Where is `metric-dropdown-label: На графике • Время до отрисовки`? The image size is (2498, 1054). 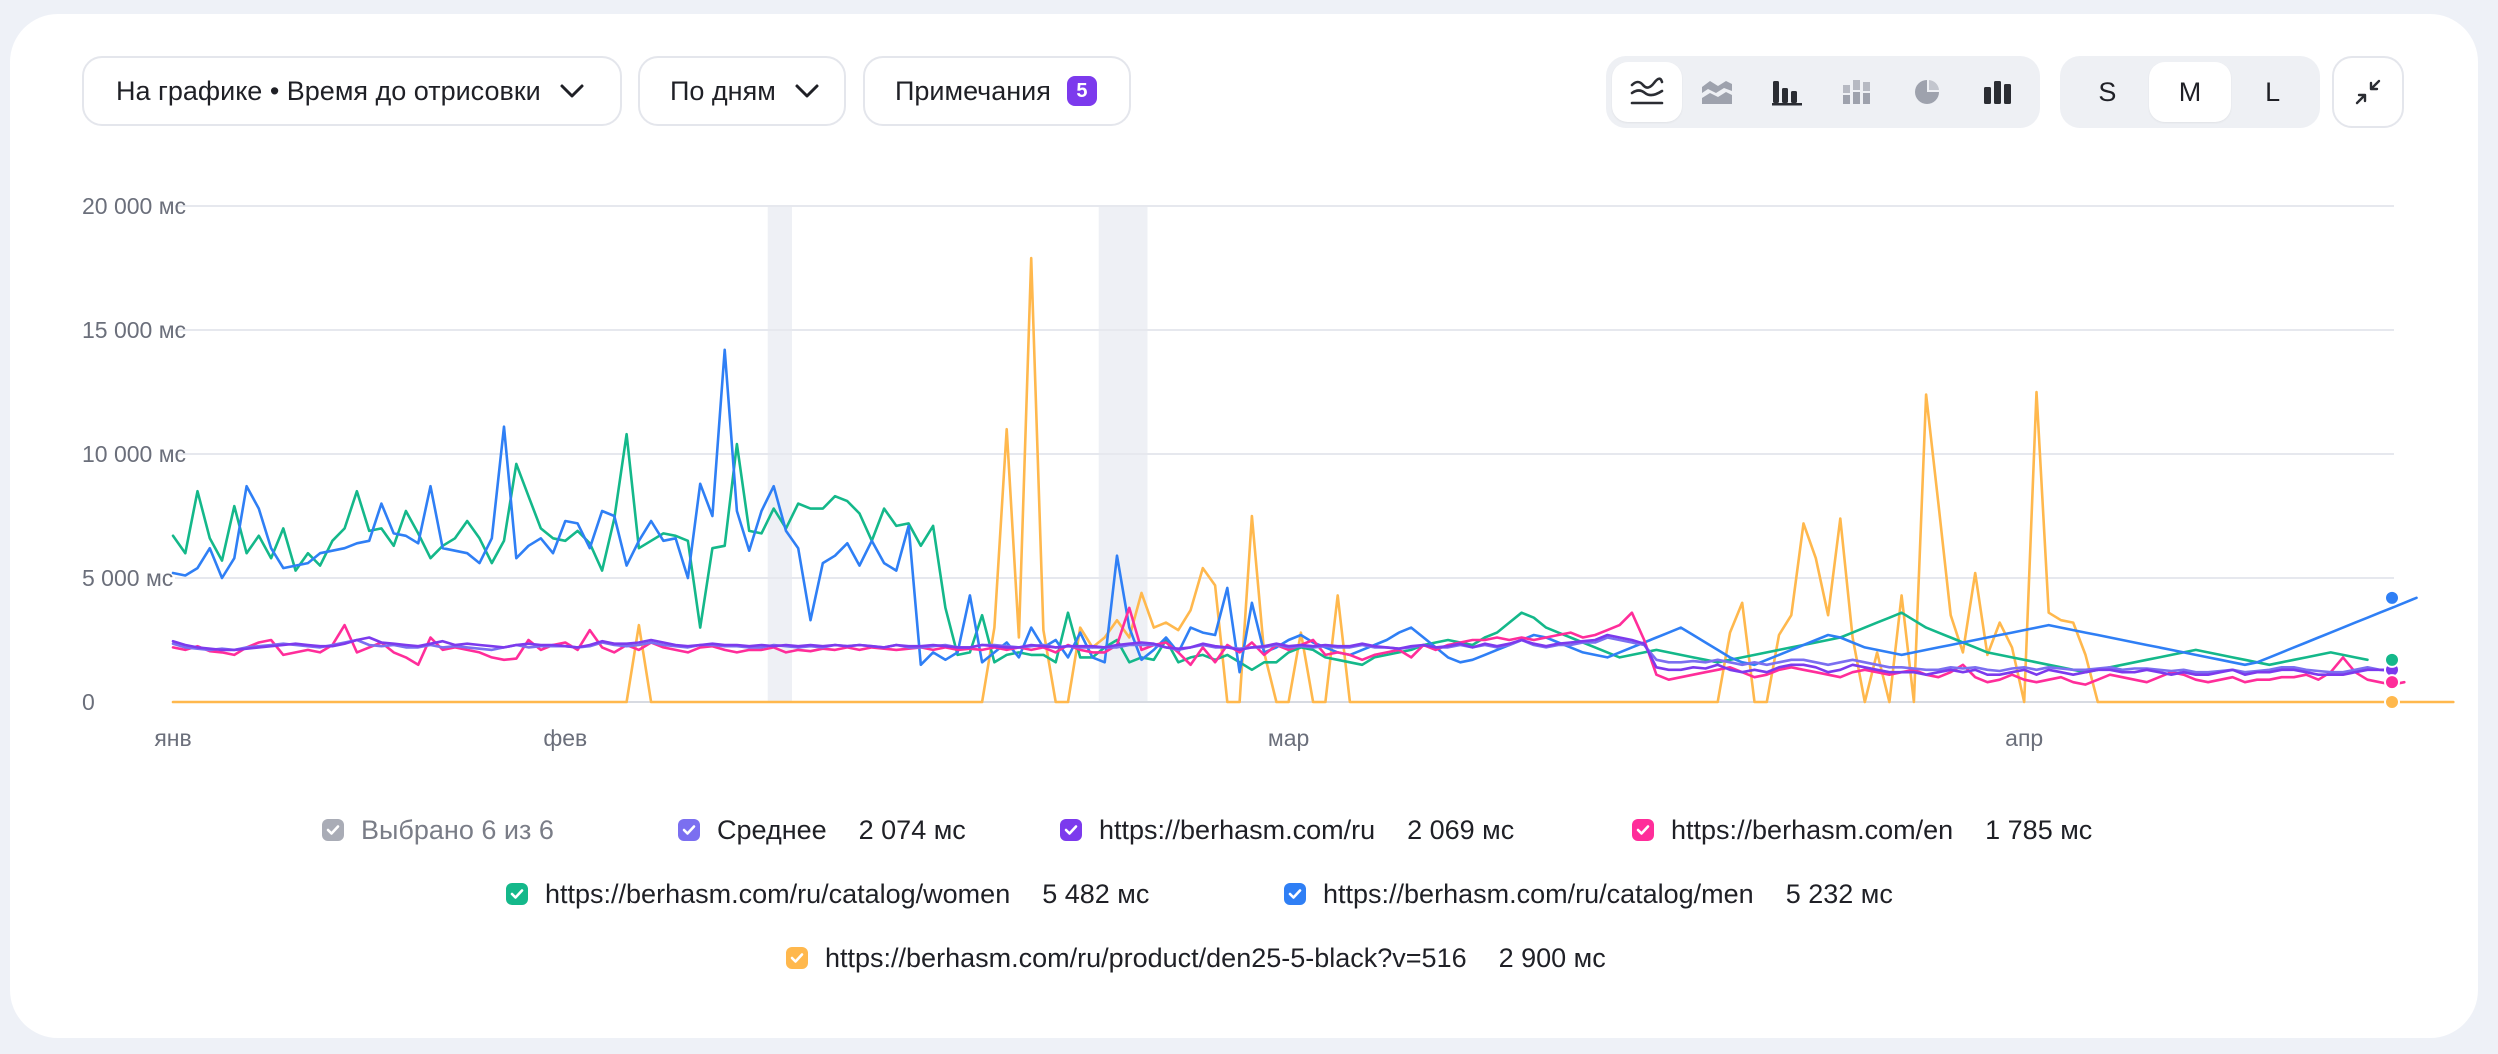 metric-dropdown-label: На графике • Время до отрисовки is located at coordinates (328, 90).